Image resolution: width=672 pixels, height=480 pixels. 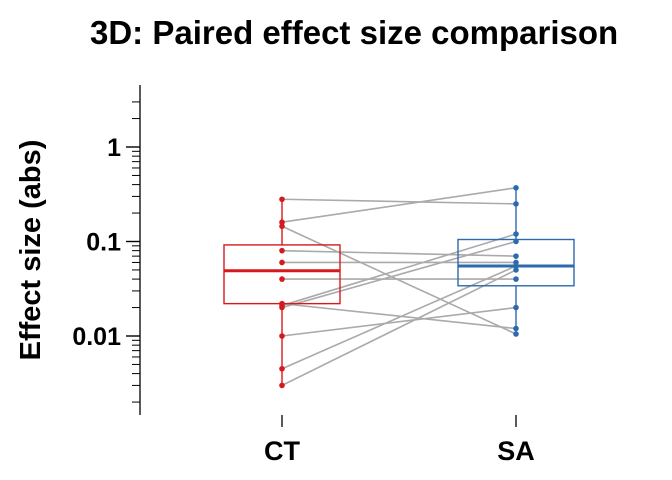 I want to click on y-axis-label: Effect size (abs), so click(x=31, y=250).